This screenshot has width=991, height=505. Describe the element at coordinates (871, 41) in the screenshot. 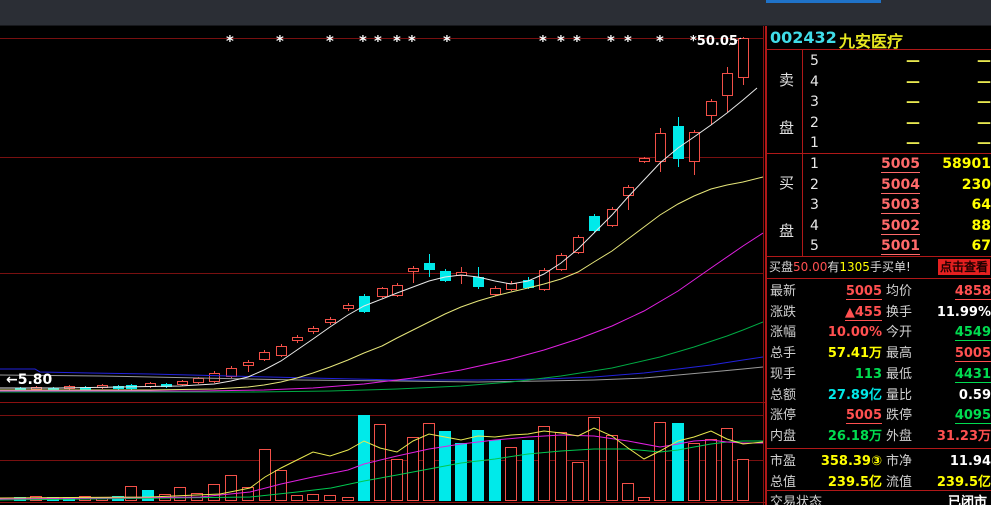

I see `stock-name: 九安医疗` at that location.